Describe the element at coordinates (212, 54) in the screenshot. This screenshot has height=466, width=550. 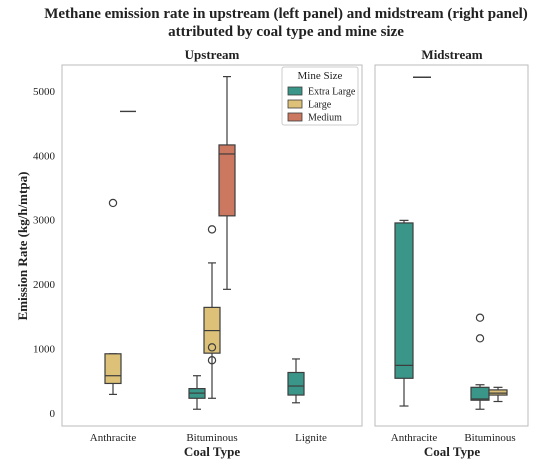
I see `panel-title-upstream: Upstream` at that location.